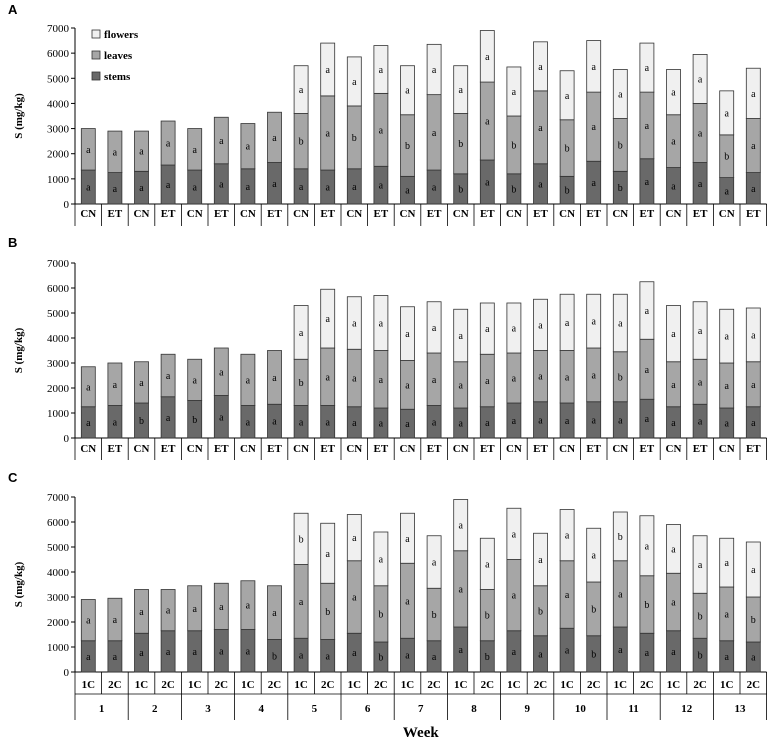 The width and height of the screenshot is (767, 740). Describe the element at coordinates (117, 77) in the screenshot. I see `legend-label-stems: stems` at that location.